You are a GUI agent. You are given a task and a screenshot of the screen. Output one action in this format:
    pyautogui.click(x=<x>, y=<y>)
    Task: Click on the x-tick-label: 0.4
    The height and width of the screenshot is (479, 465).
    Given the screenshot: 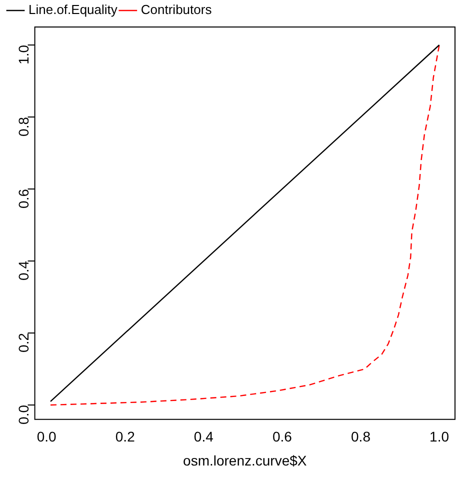 What is the action you would take?
    pyautogui.click(x=204, y=436)
    